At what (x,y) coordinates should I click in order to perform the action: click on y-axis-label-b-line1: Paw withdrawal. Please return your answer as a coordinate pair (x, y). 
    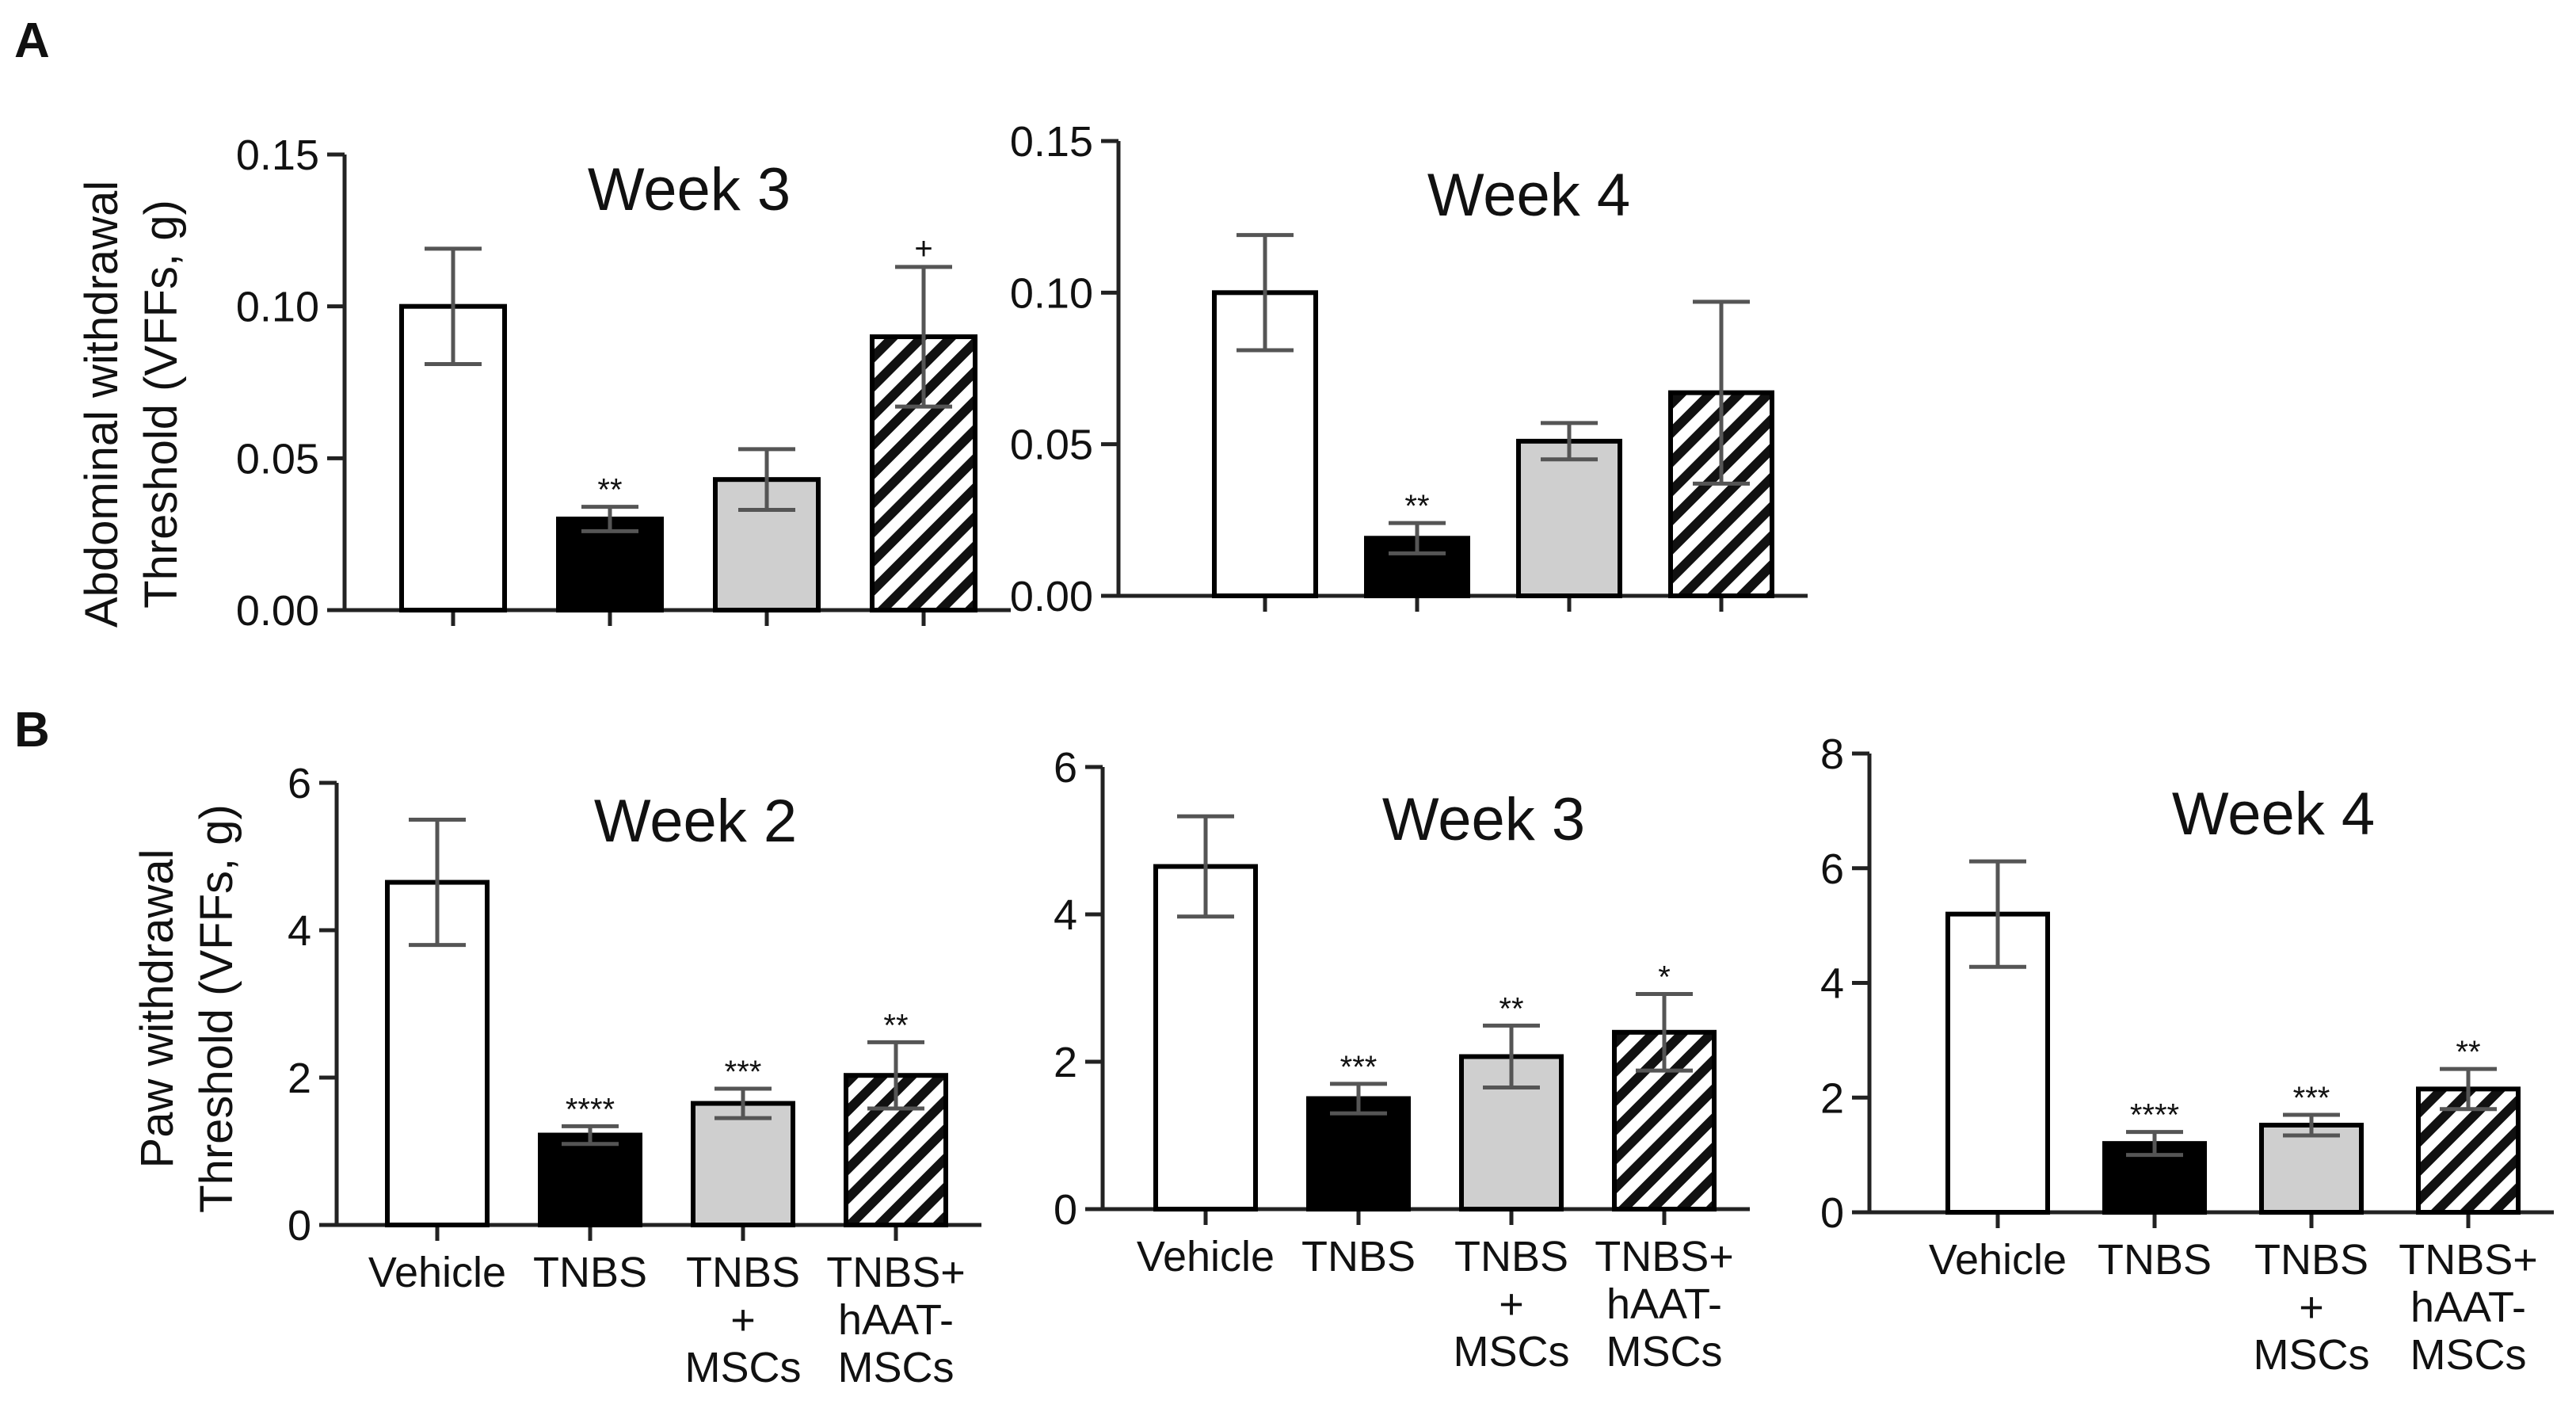
    Looking at the image, I should click on (157, 1009).